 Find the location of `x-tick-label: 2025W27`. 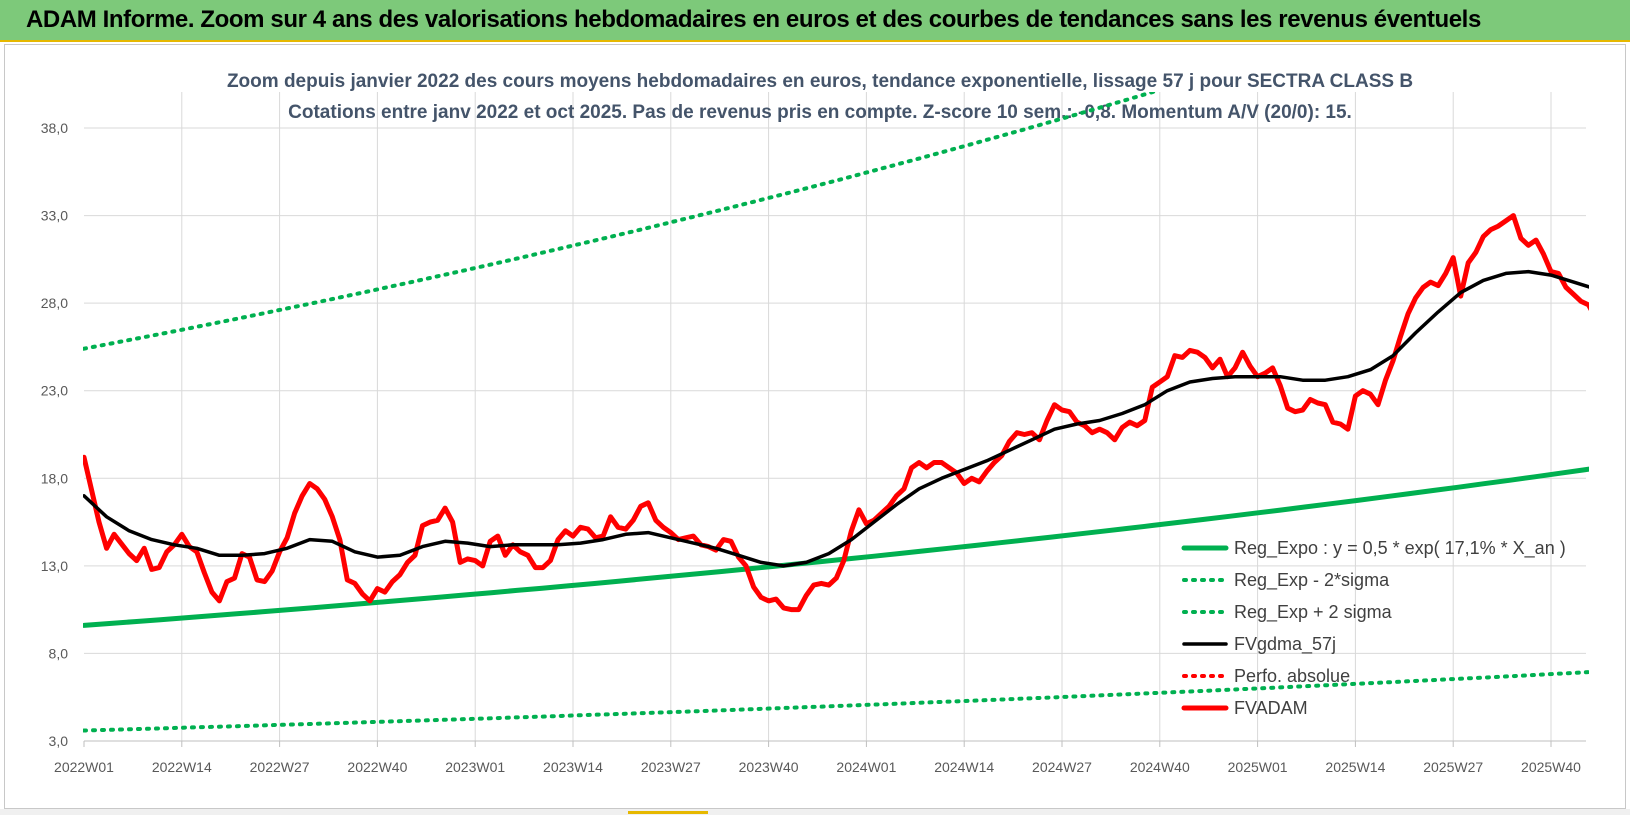

x-tick-label: 2025W27 is located at coordinates (1453, 767).